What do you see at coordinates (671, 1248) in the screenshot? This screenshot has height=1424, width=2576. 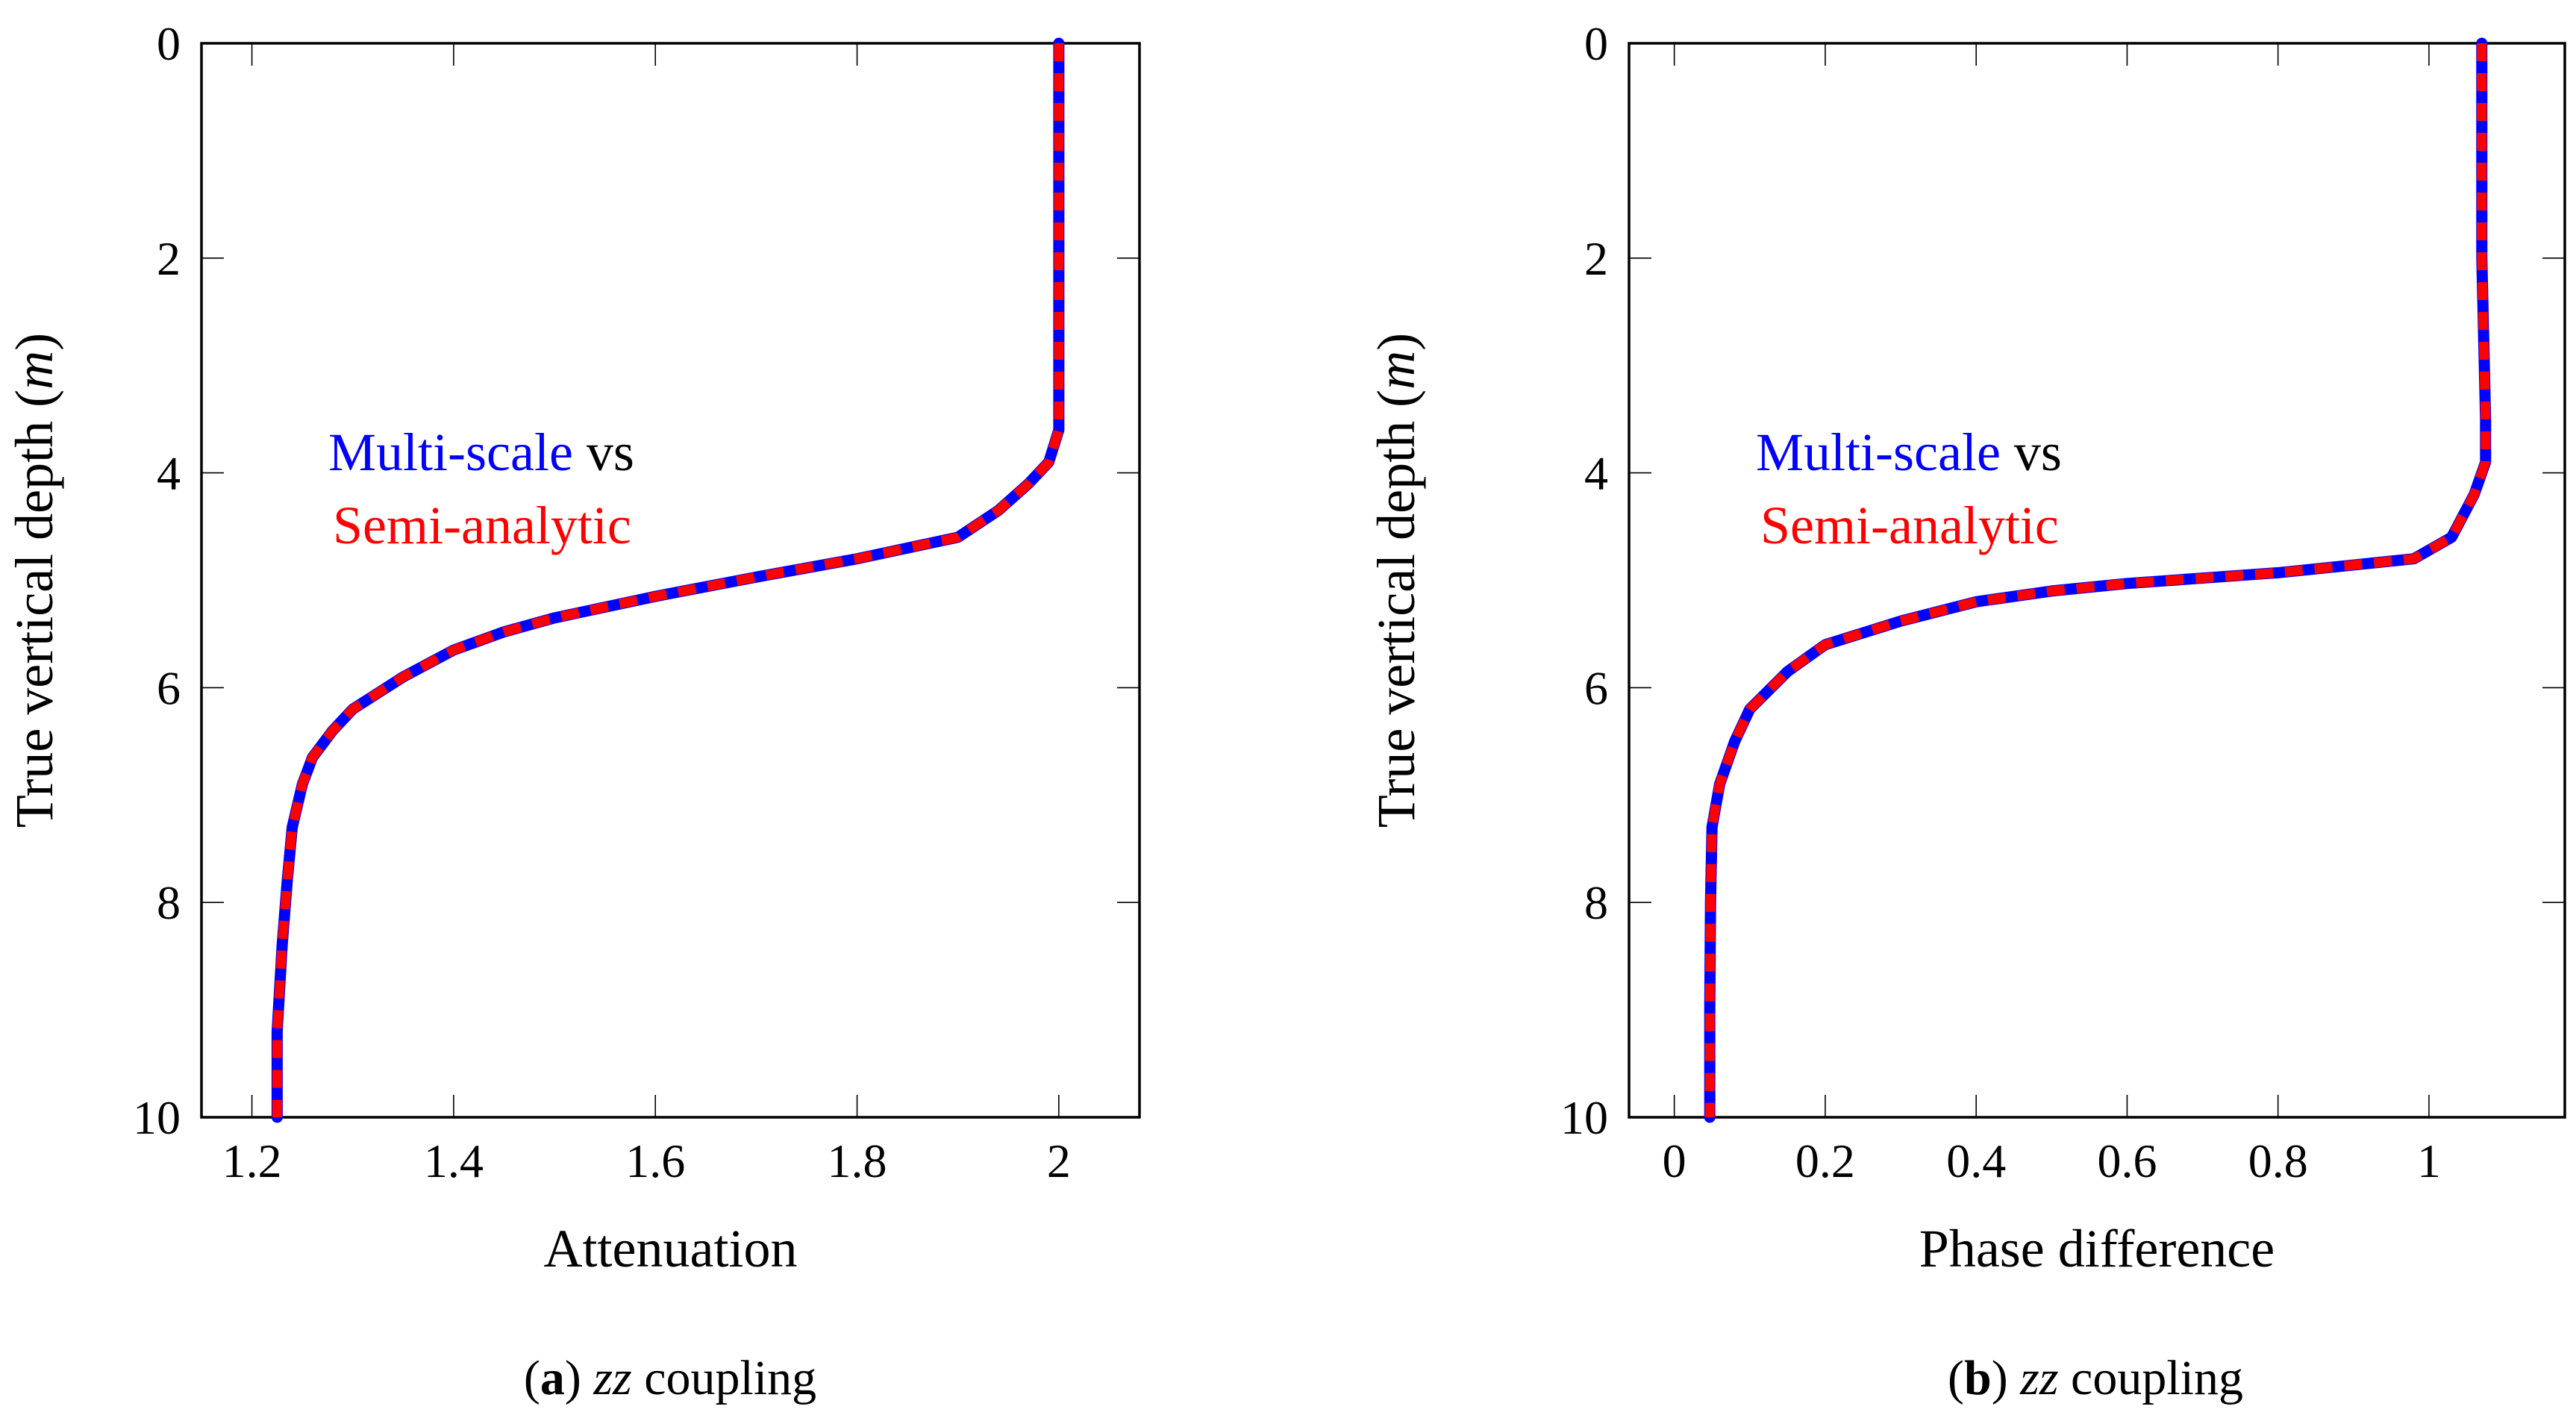 I see `x-axis-label: Attenuation` at bounding box center [671, 1248].